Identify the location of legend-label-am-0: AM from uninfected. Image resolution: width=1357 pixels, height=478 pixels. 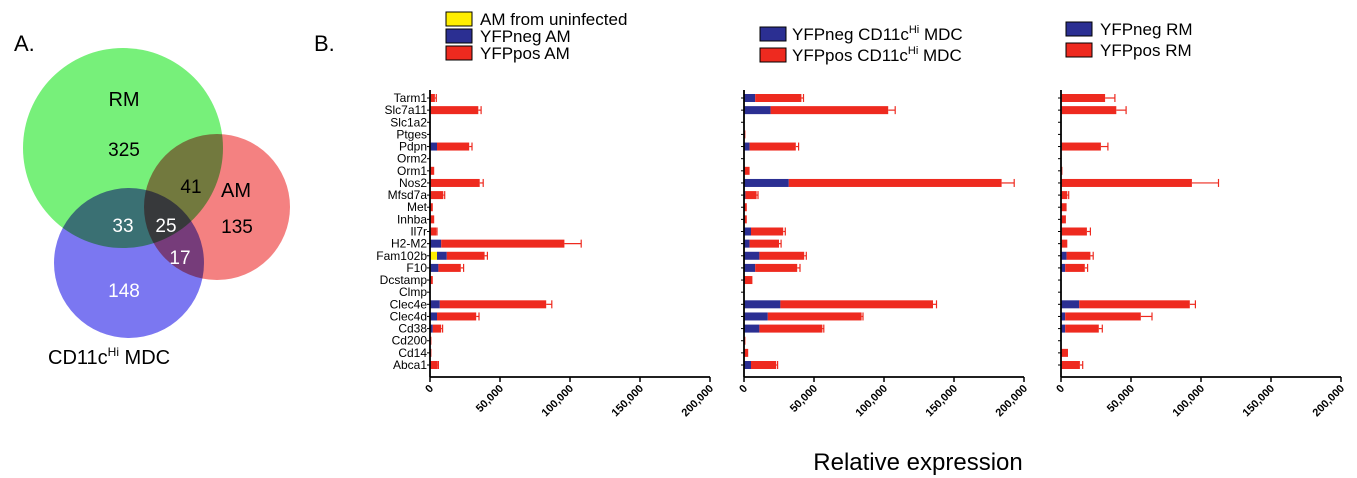
(553, 19).